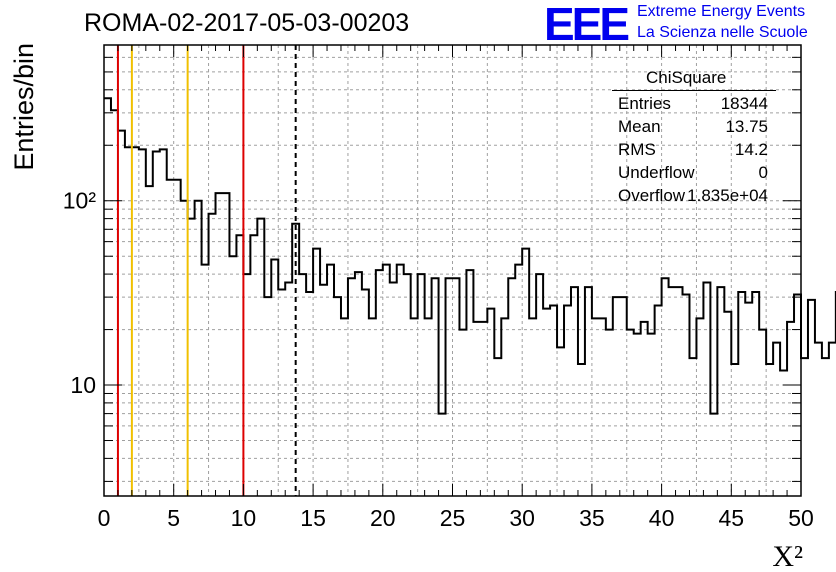 This screenshot has width=836, height=572. I want to click on stats-row-entries: Entries 18344, so click(693, 105).